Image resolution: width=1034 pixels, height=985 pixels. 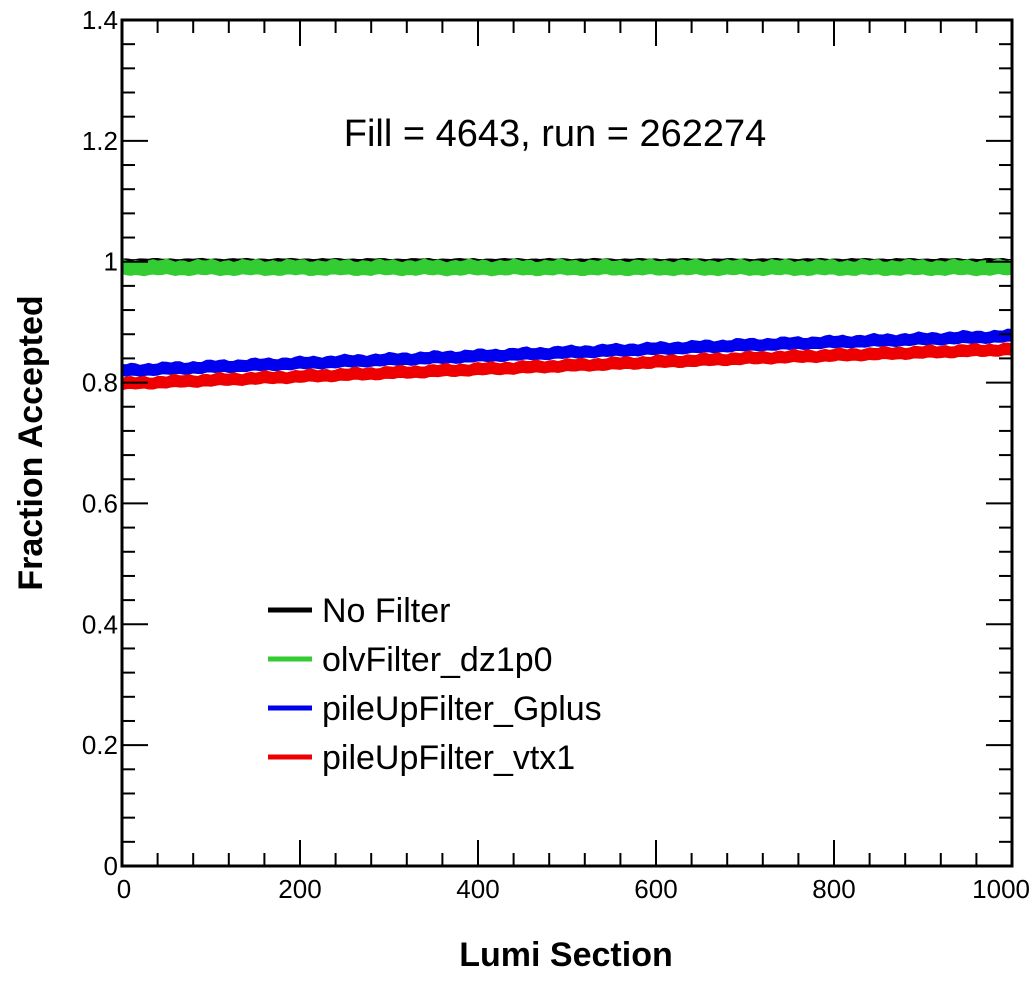 What do you see at coordinates (299, 889) in the screenshot?
I see `x-tick-label: 200` at bounding box center [299, 889].